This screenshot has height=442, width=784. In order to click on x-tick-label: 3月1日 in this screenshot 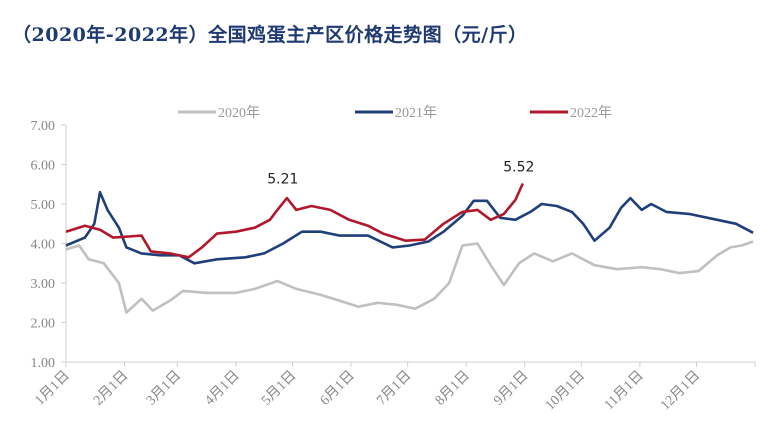, I will do `click(163, 388)`.